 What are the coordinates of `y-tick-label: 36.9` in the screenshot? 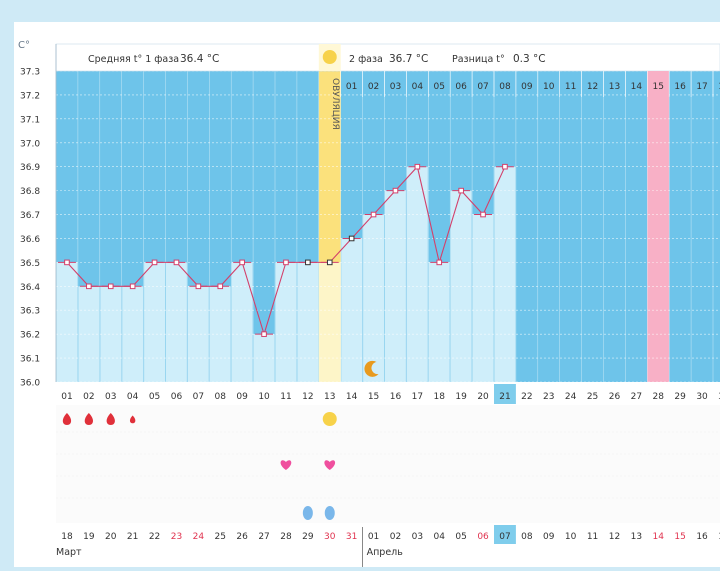 It's located at (30, 168).